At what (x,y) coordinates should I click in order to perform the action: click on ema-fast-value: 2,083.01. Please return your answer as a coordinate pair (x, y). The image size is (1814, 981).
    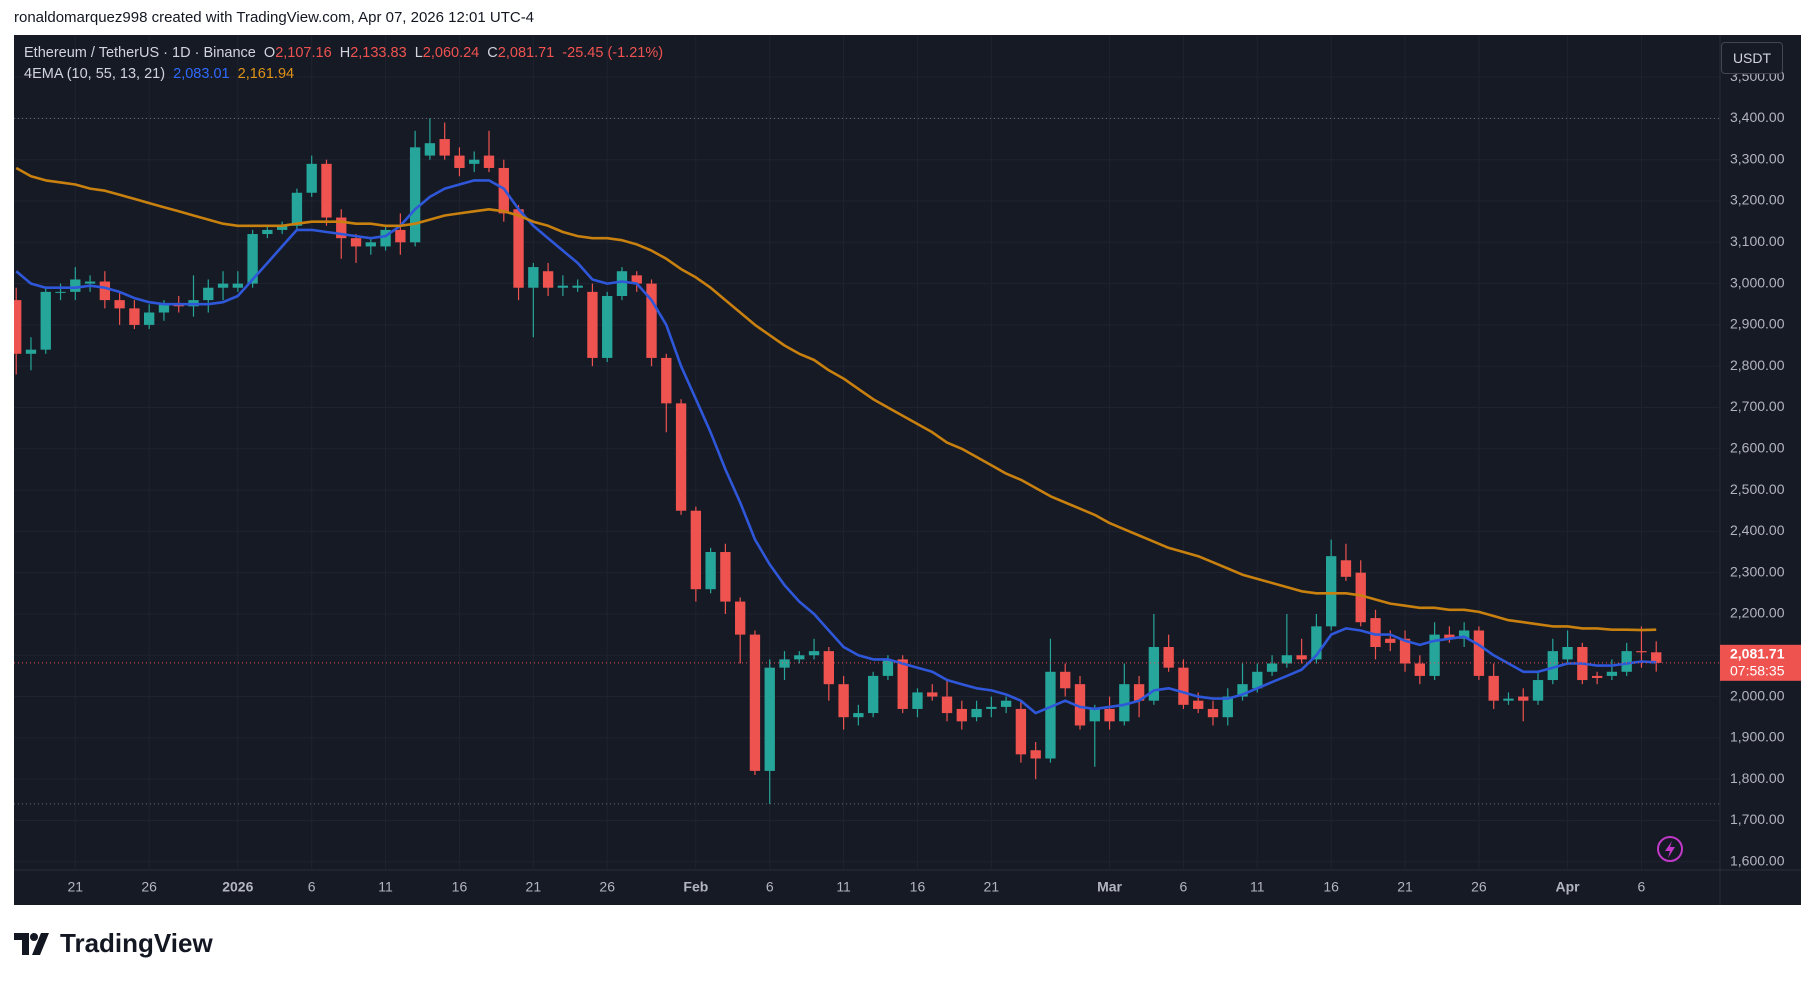
    Looking at the image, I should click on (201, 74).